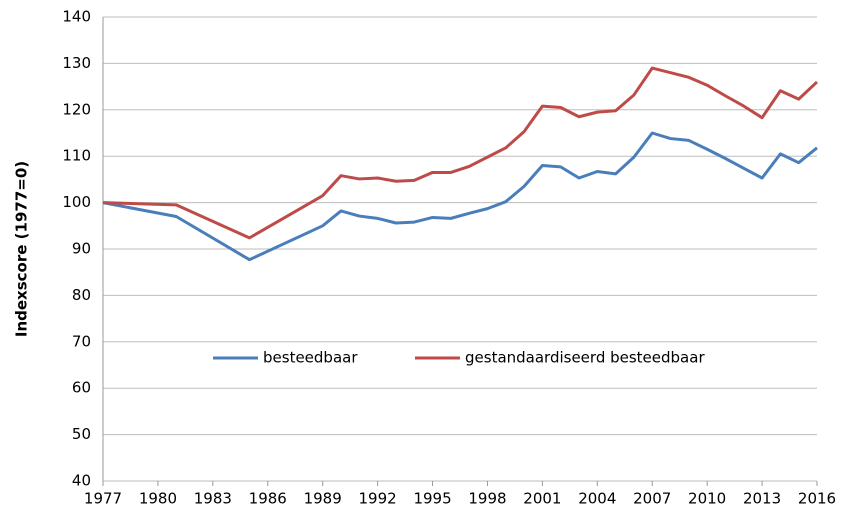 The image size is (855, 515). What do you see at coordinates (81, 249) in the screenshot?
I see `y-tick-label: 90` at bounding box center [81, 249].